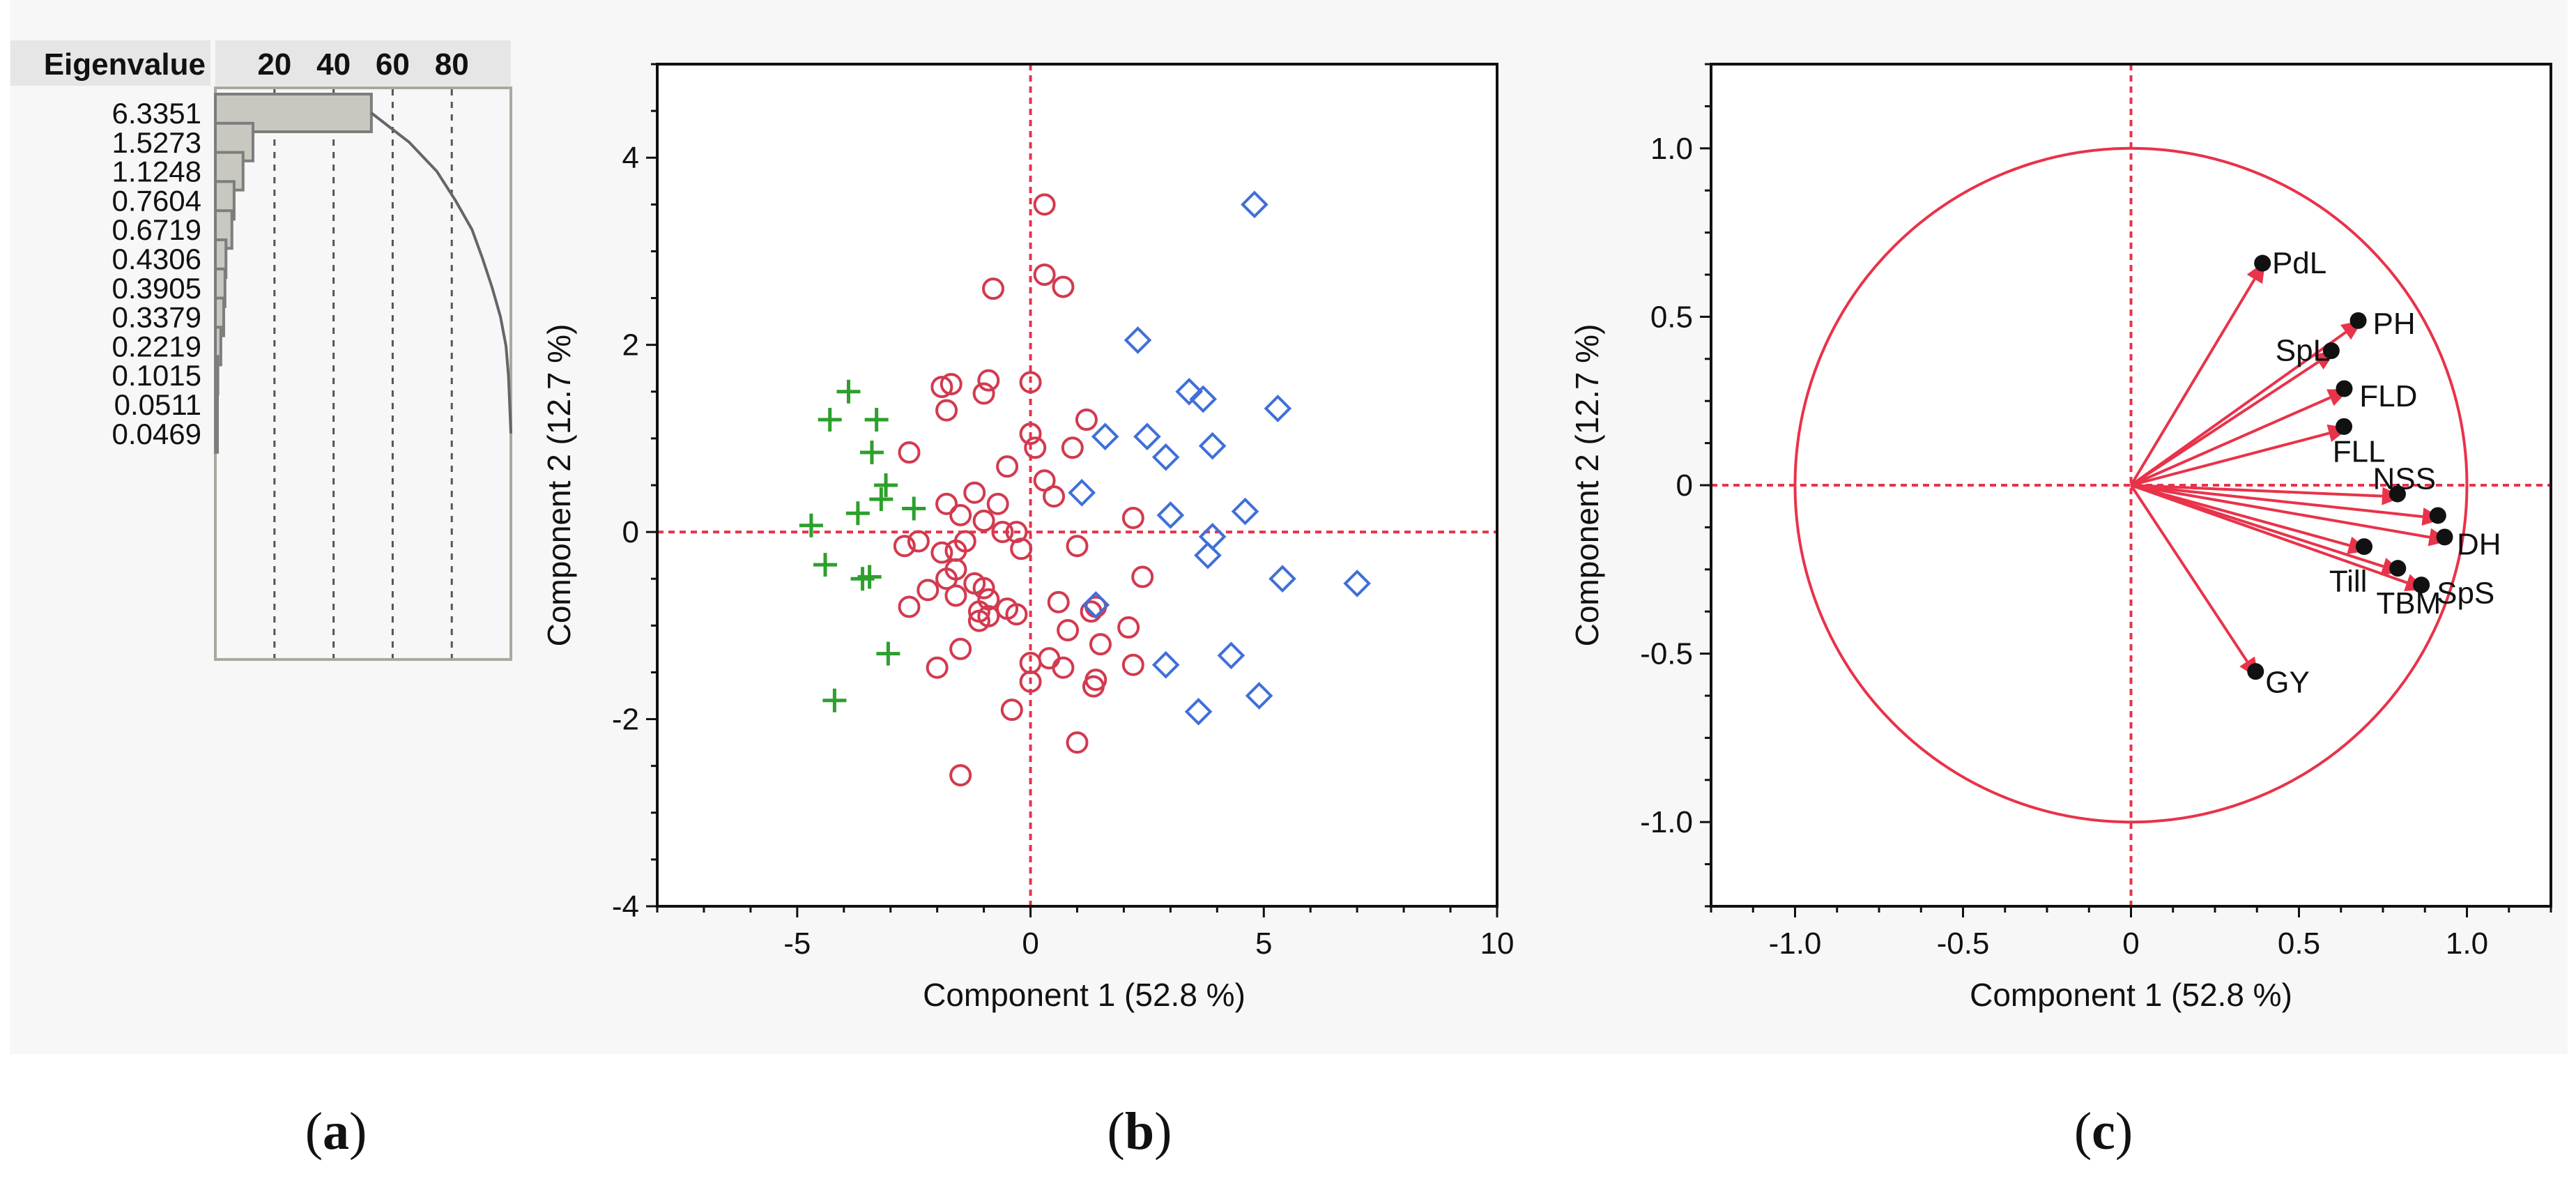 This screenshot has height=1190, width=2576. Describe the element at coordinates (156, 317) in the screenshot. I see `eigenvalue-label: 0.3379` at that location.